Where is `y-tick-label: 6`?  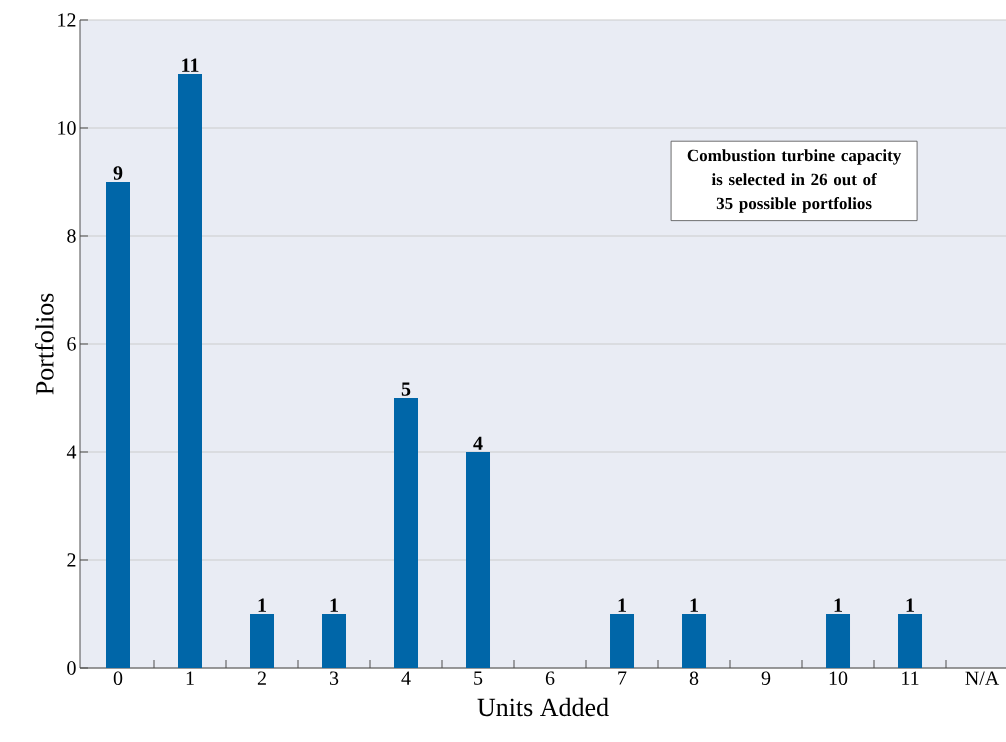
y-tick-label: 6 is located at coordinates (71, 344).